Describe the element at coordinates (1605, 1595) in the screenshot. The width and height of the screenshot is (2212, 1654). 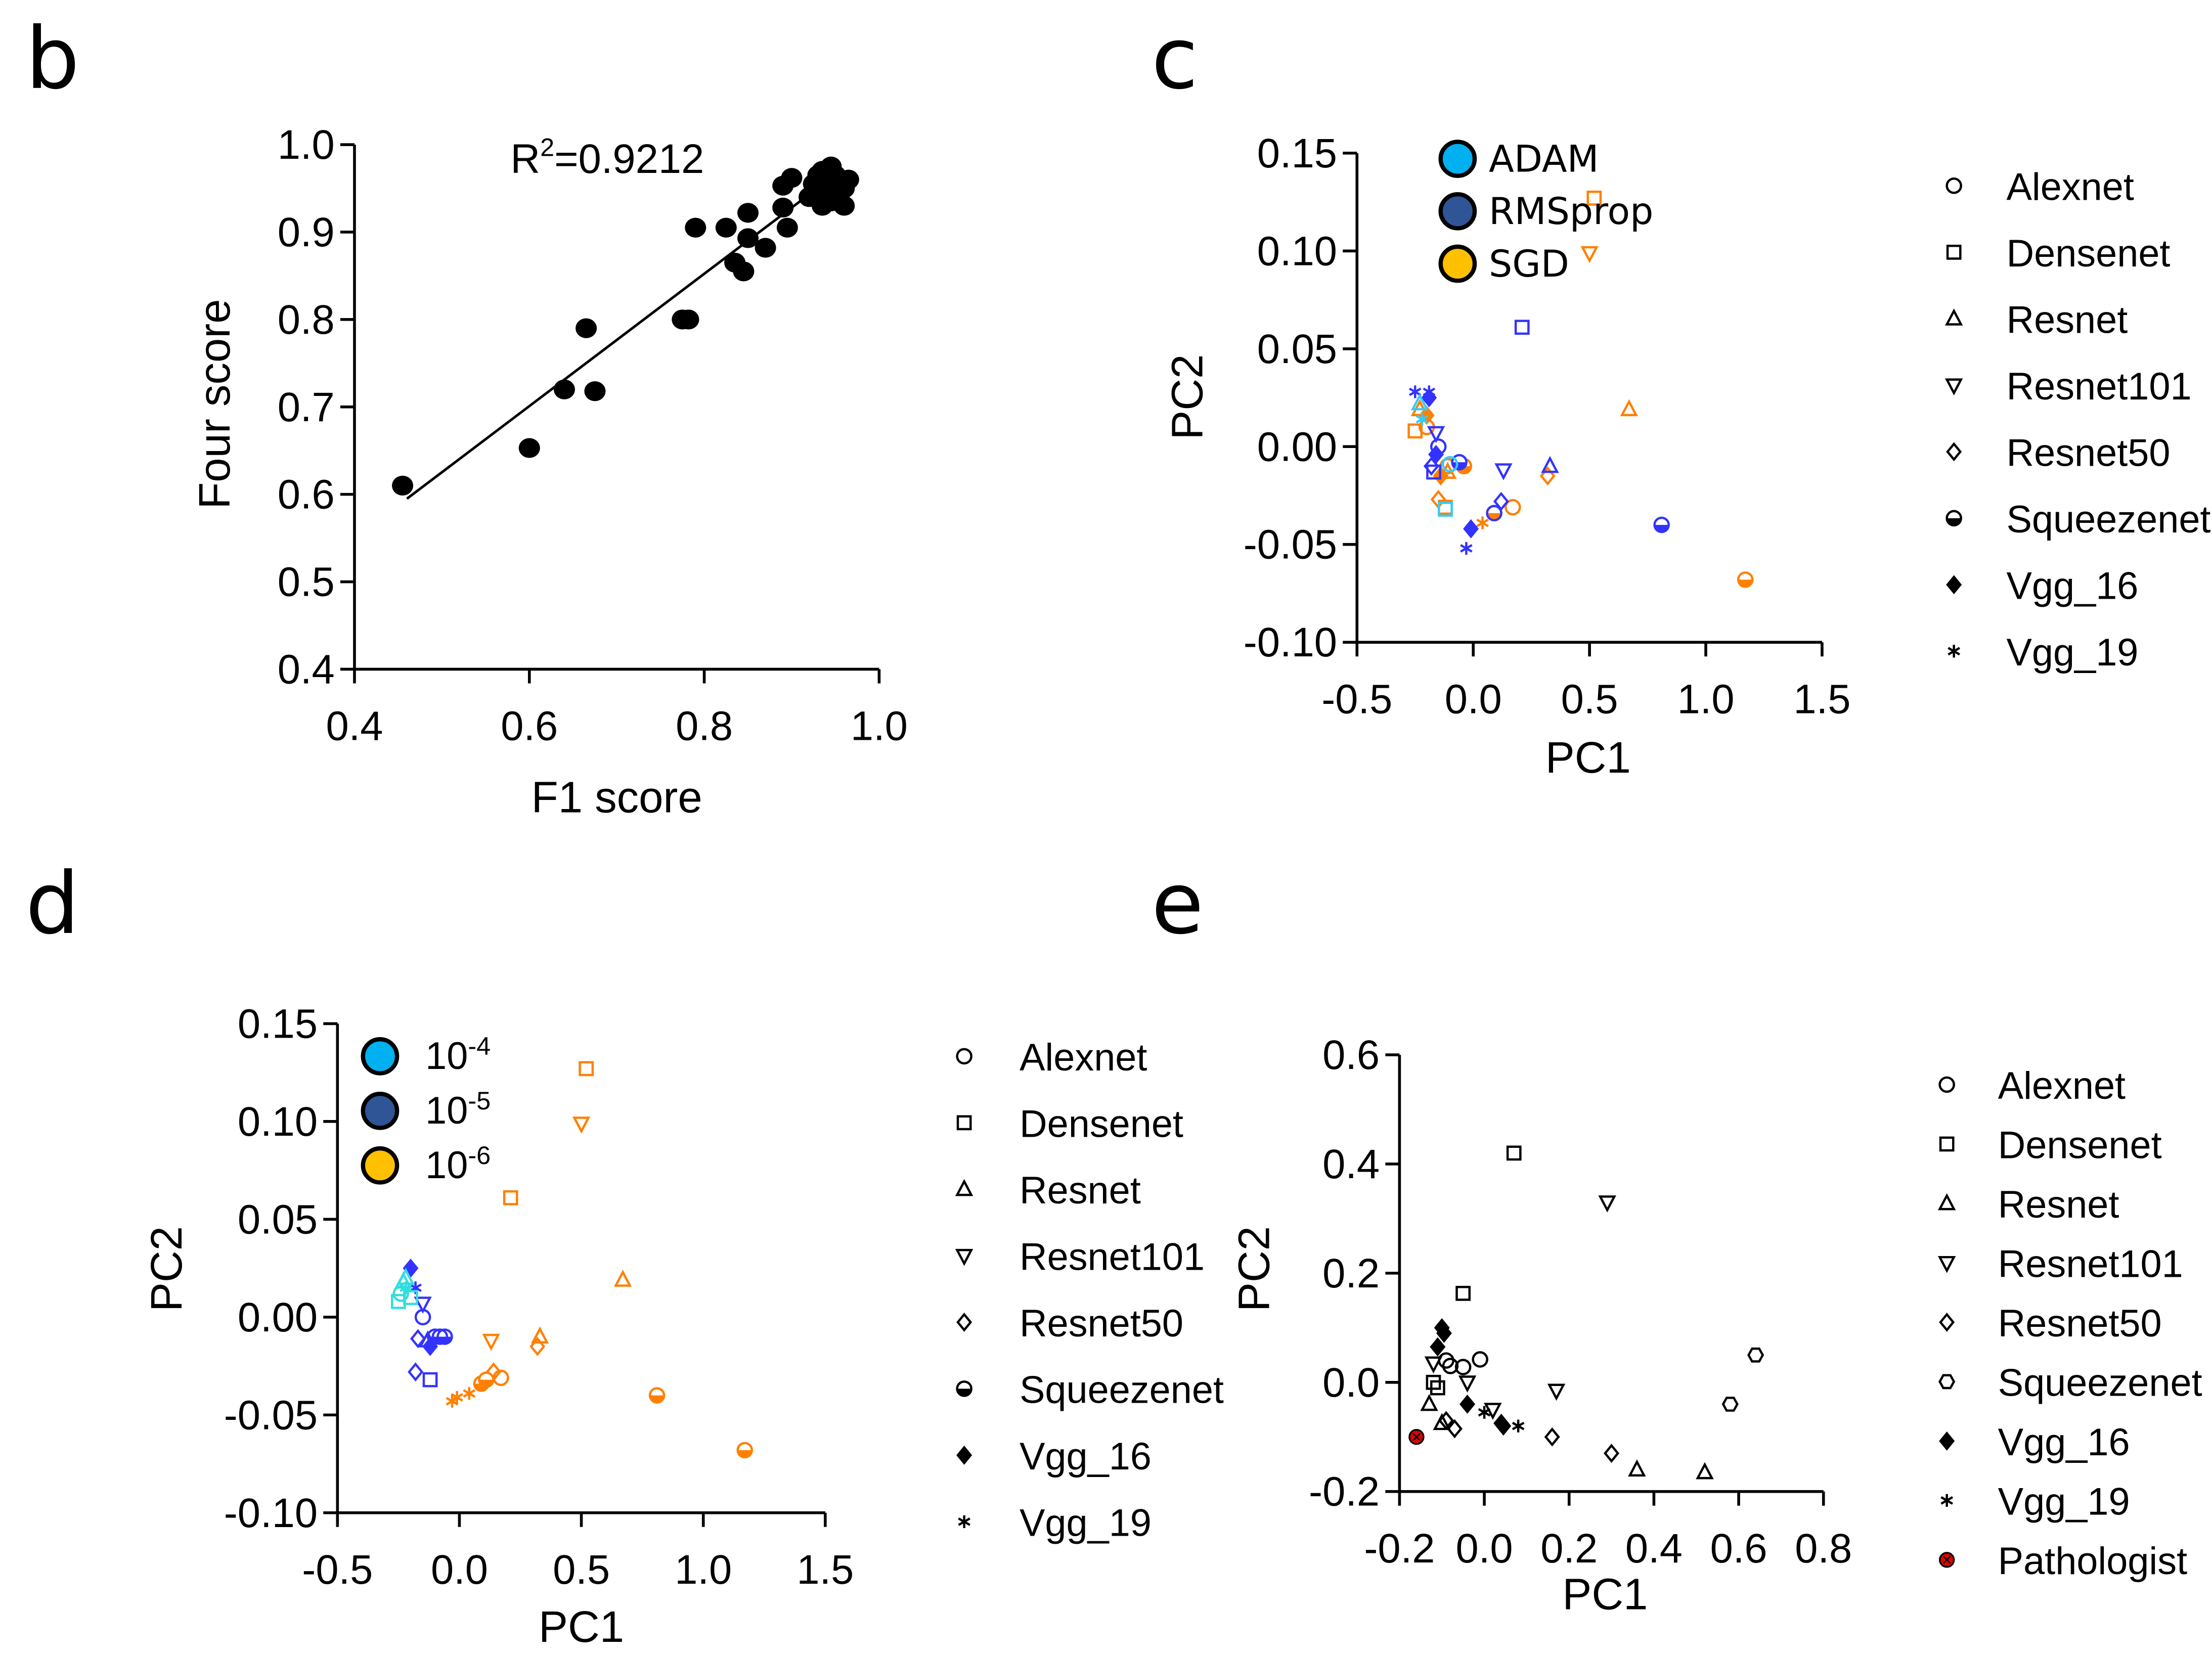
I see `x-axis-label: PC1` at that location.